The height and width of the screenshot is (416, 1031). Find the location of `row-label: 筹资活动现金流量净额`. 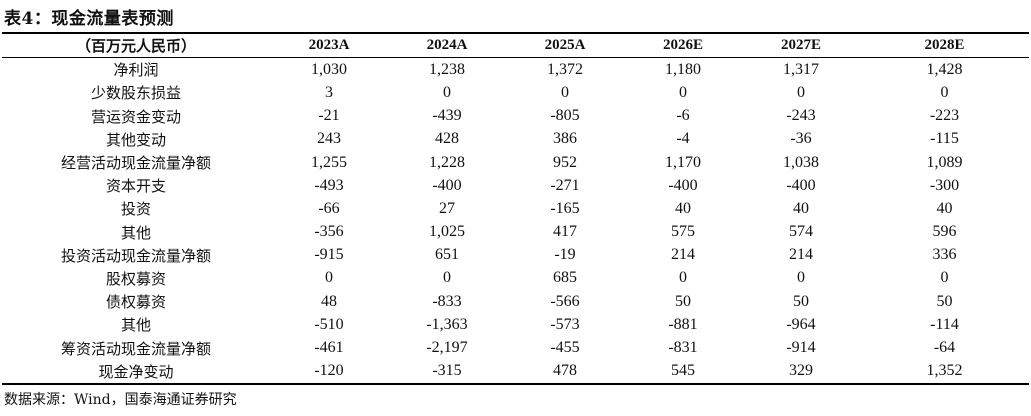

row-label: 筹资活动现金流量净额 is located at coordinates (135, 348).